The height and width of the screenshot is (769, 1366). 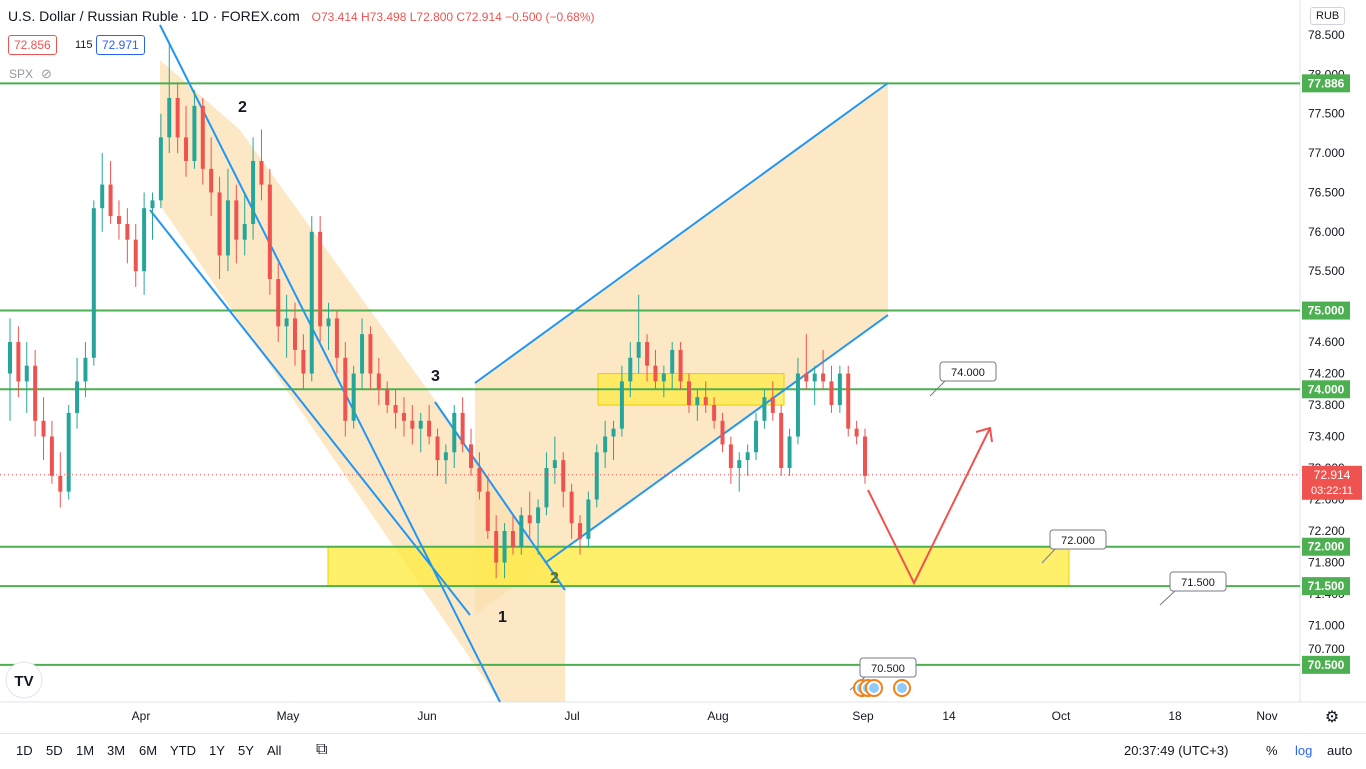 I want to click on clock-readout: 20:37:49 (UTC+3), so click(x=1176, y=750).